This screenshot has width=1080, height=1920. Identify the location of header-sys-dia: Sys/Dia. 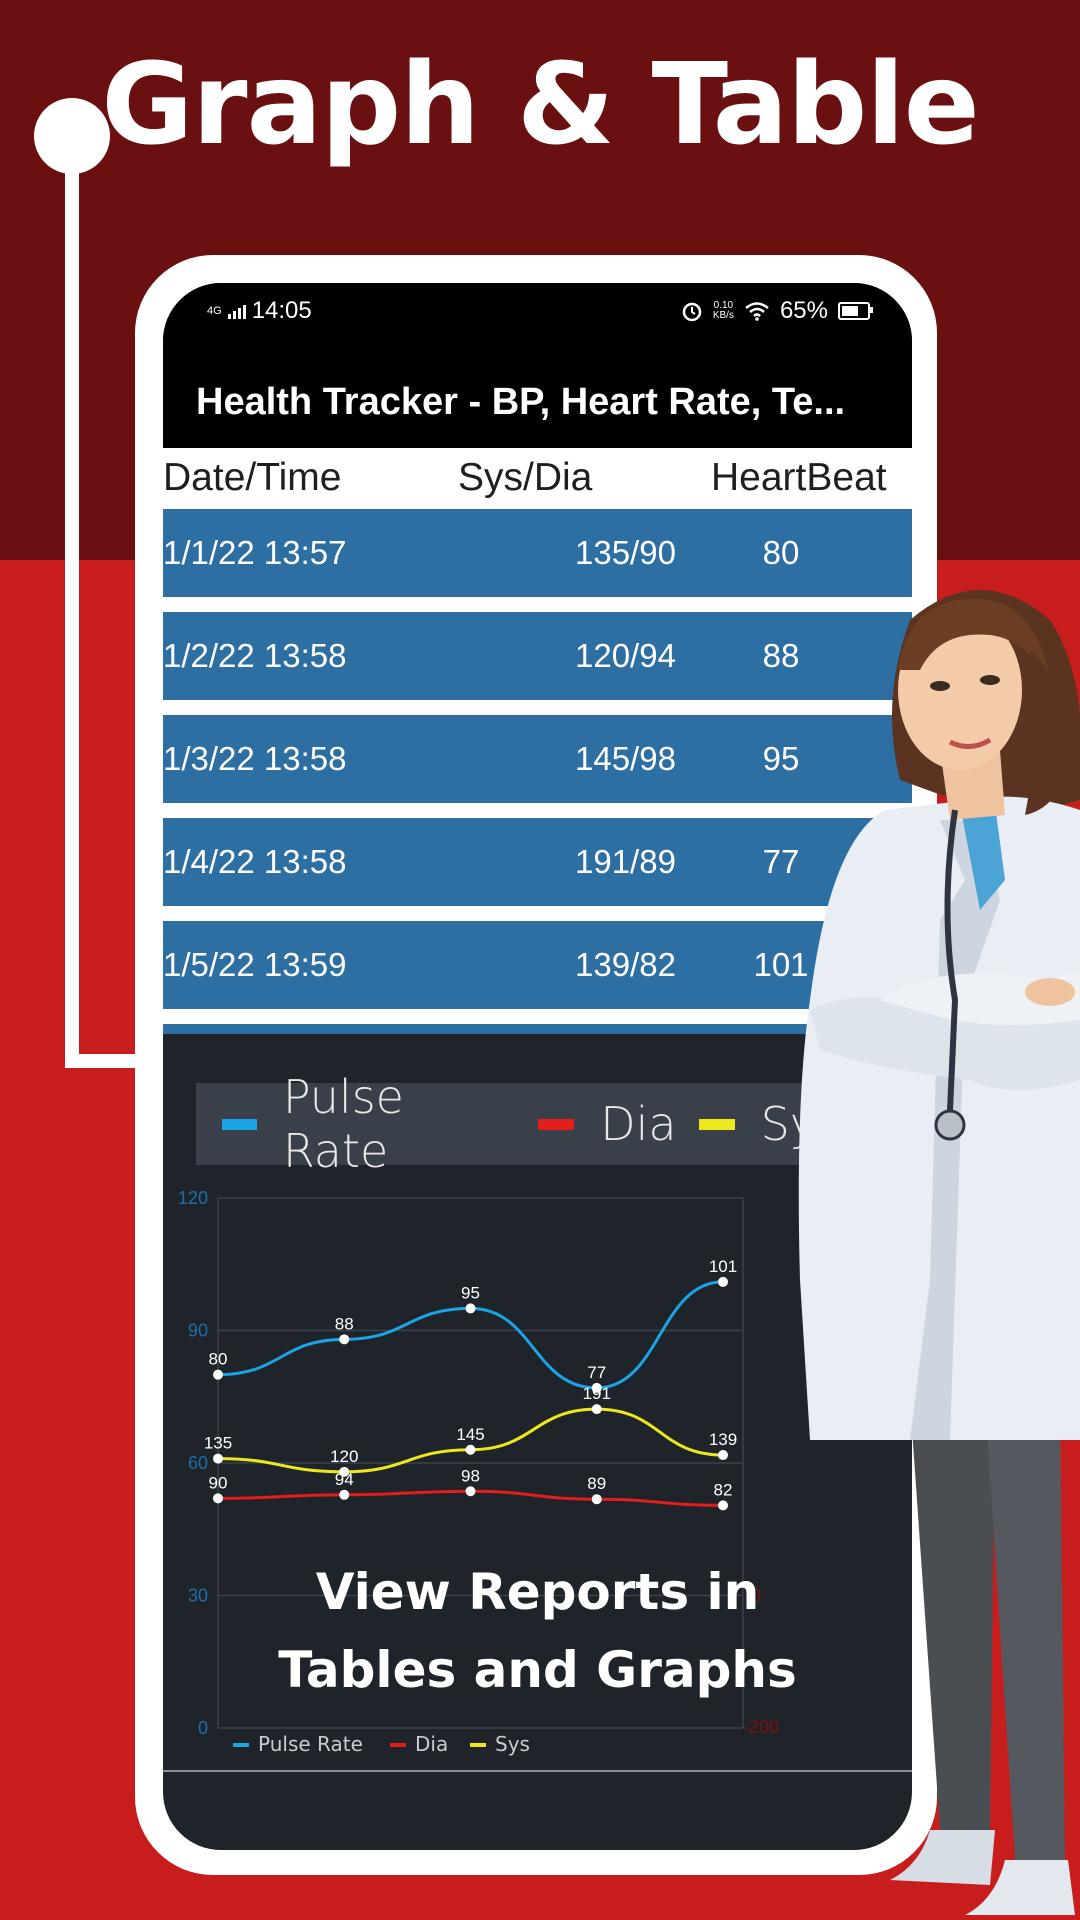
(525, 477).